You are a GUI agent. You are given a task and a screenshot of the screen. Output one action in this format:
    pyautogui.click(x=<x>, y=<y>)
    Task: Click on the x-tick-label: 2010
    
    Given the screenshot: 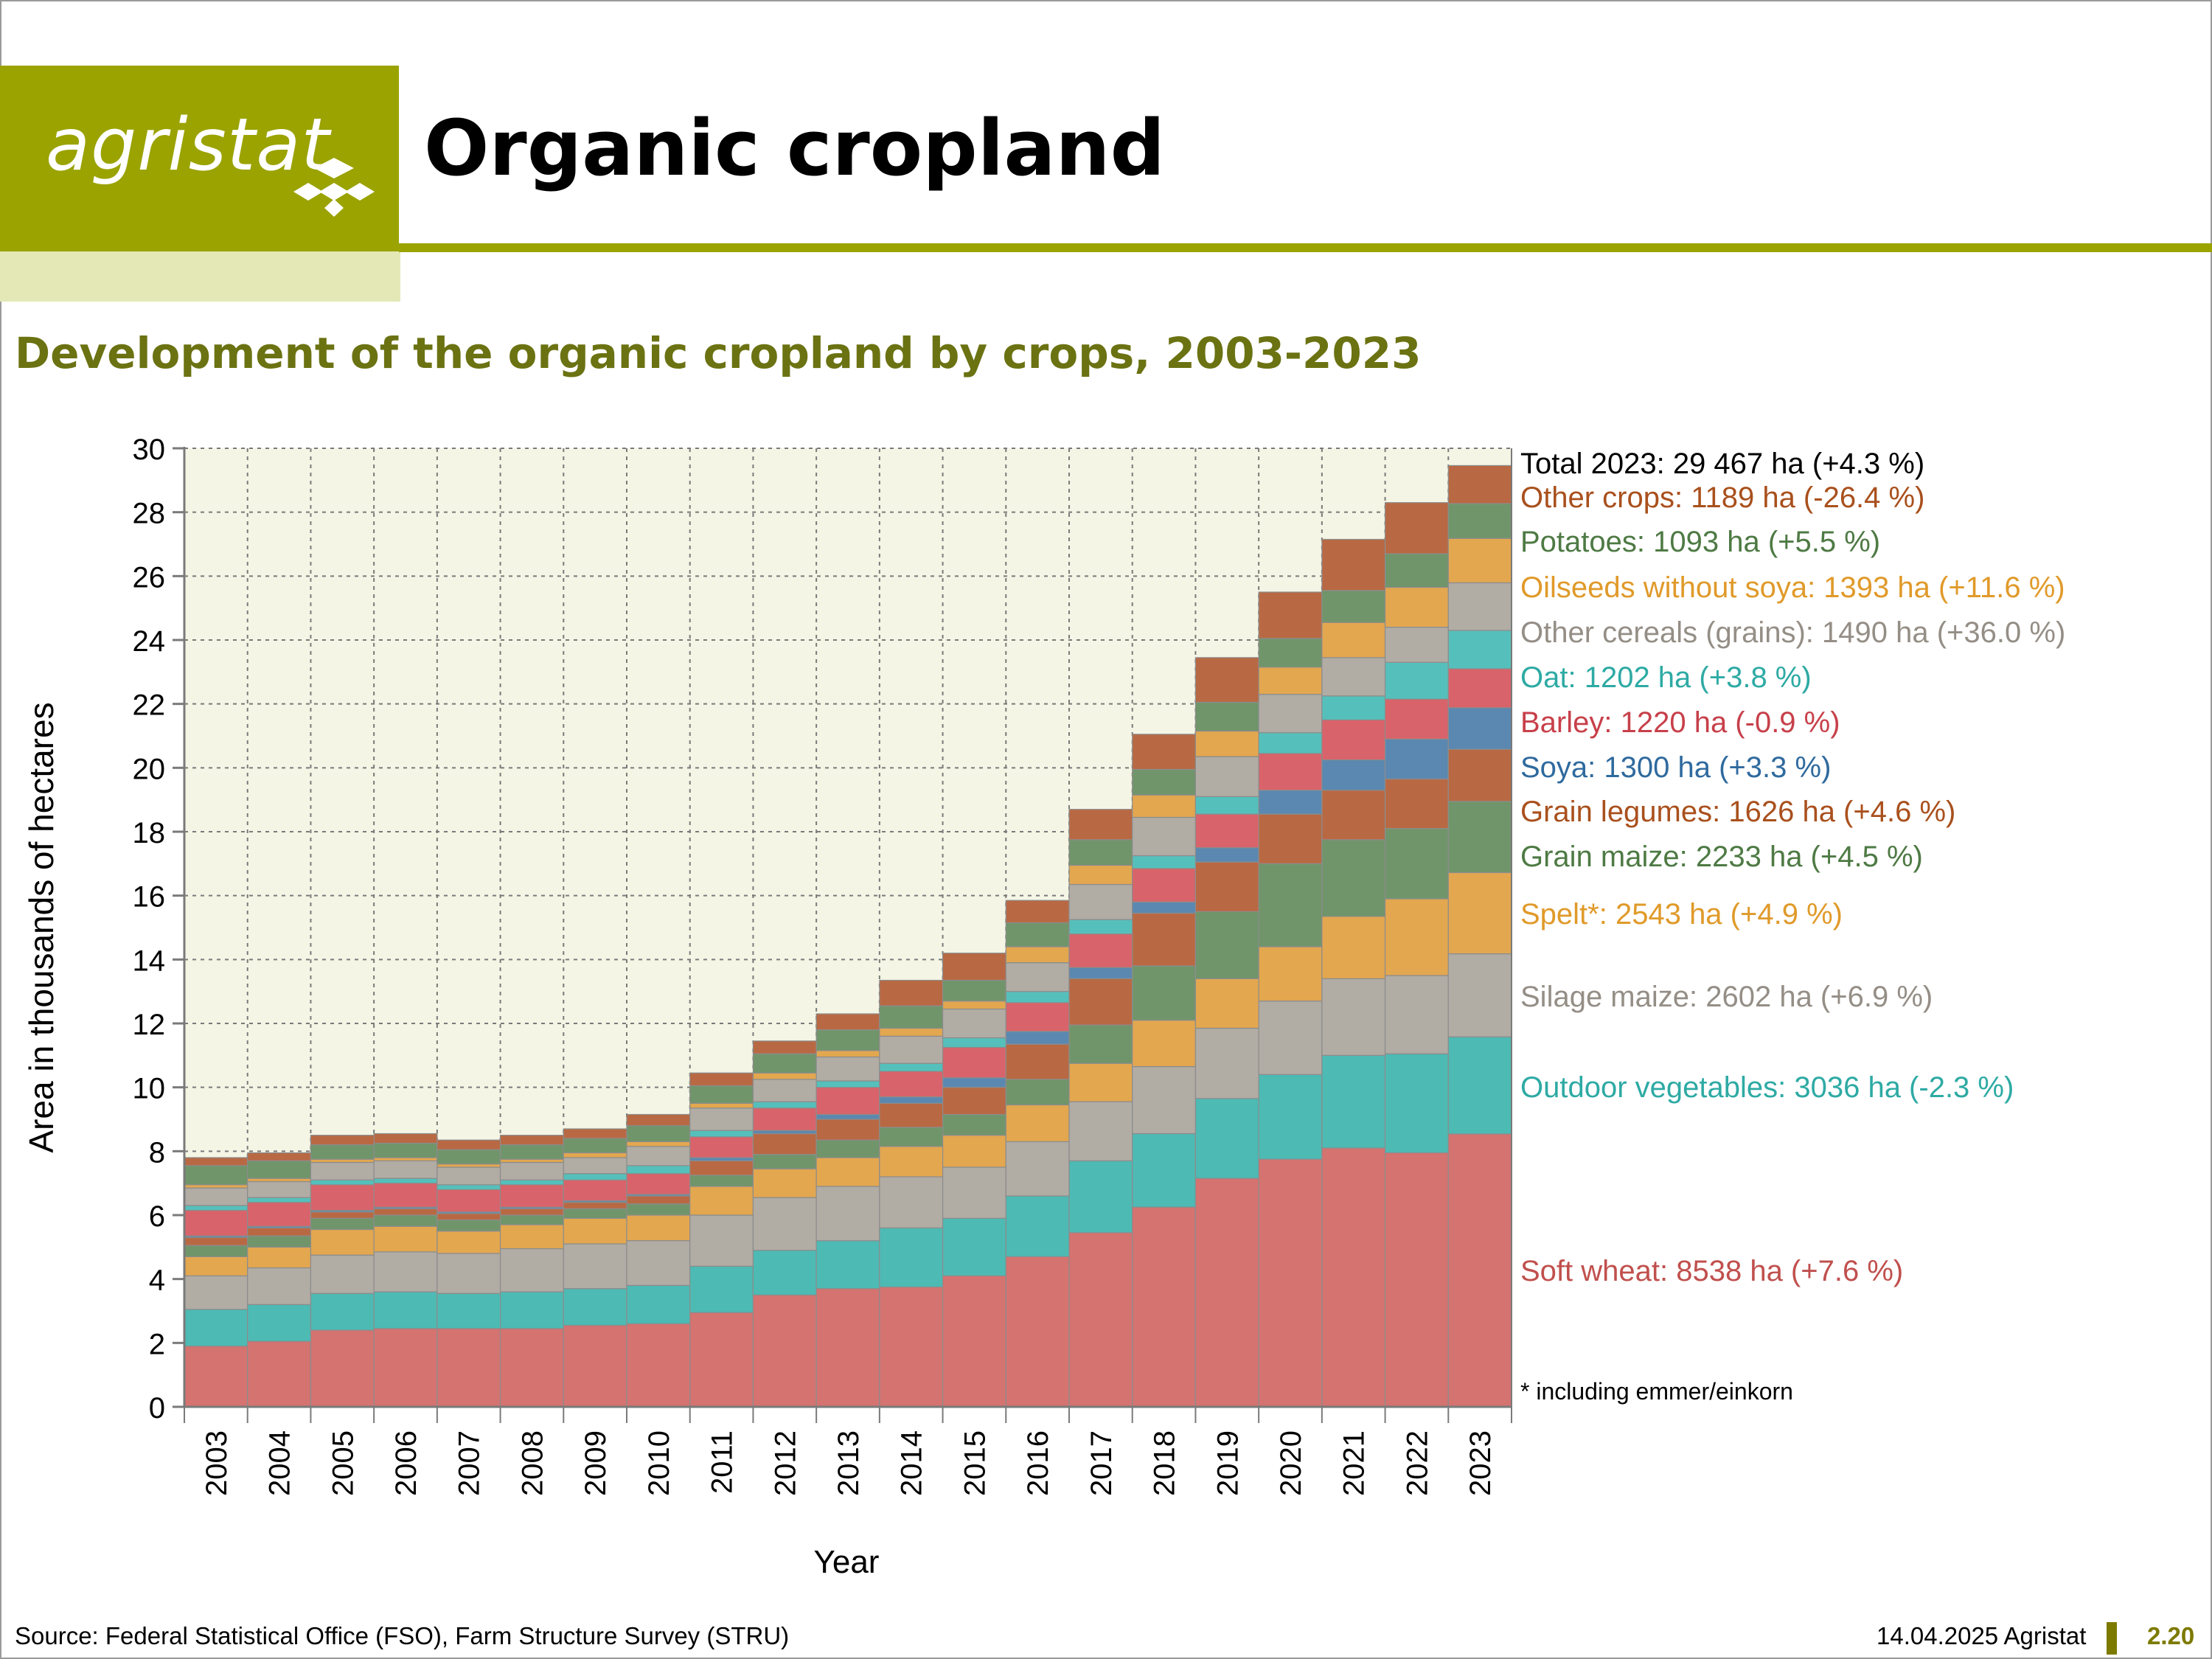 What is the action you would take?
    pyautogui.click(x=659, y=1463)
    